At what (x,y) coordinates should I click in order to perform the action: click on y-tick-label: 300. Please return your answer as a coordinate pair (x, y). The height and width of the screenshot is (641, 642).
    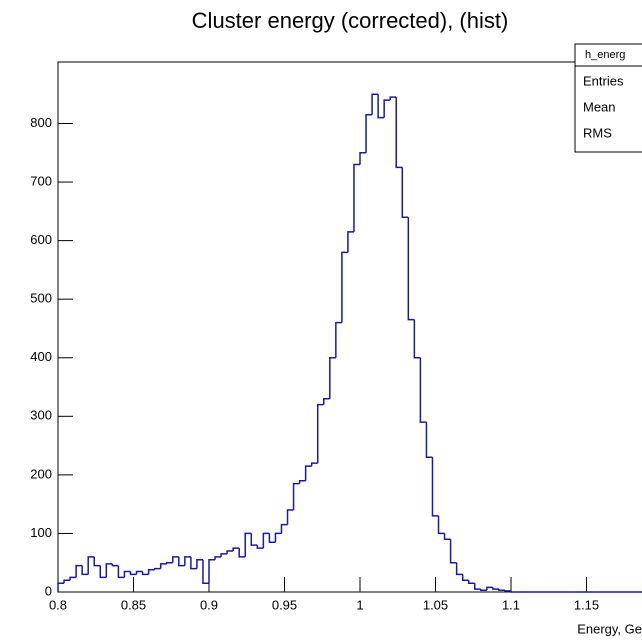
    Looking at the image, I should click on (41, 415).